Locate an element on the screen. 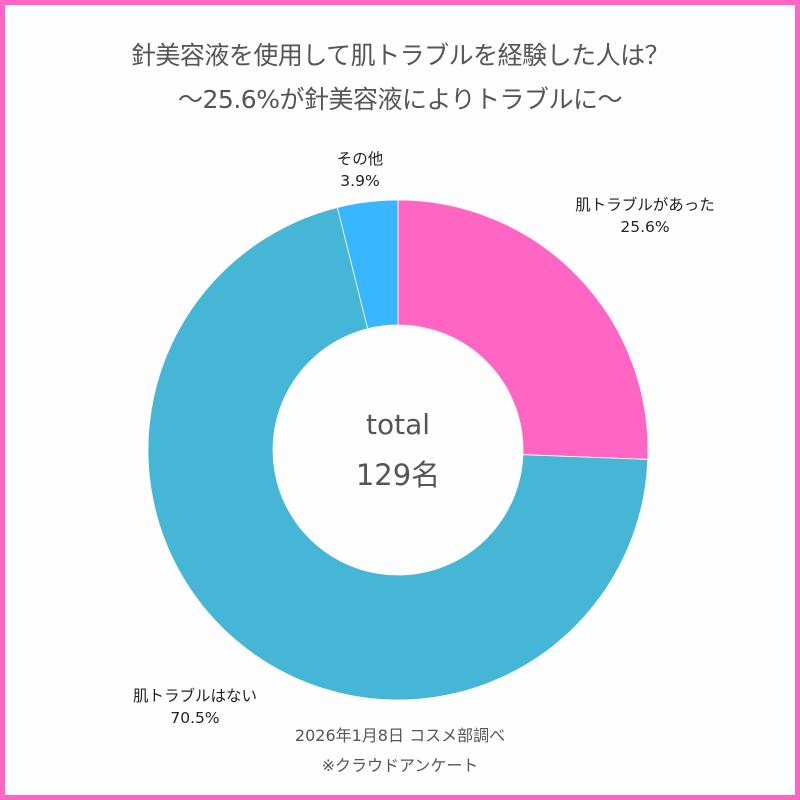 Image resolution: width=800 pixels, height=800 pixels. source-note: 2026年1月8日 コスメ部調べ is located at coordinates (400, 735).